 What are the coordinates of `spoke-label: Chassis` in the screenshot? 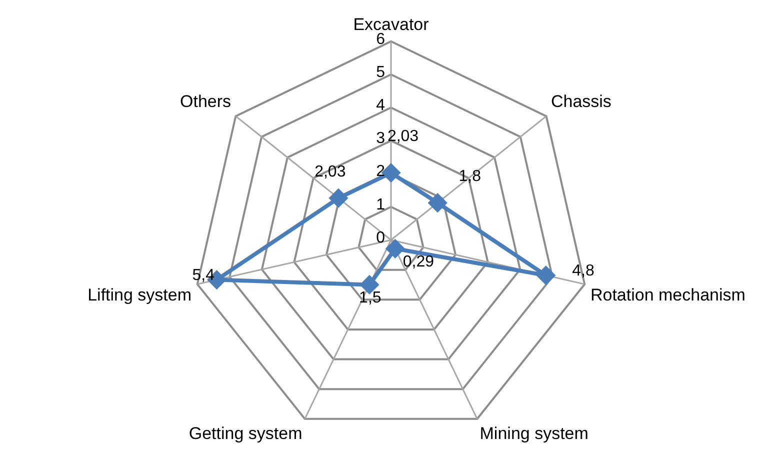 It's located at (581, 101).